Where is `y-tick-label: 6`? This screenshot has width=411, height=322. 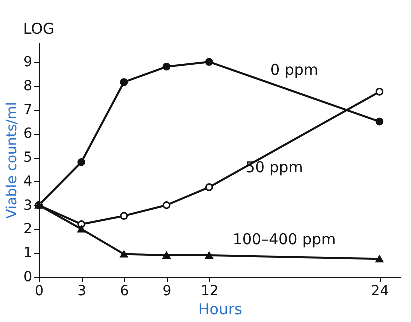 y-tick-label: 6 is located at coordinates (28, 134).